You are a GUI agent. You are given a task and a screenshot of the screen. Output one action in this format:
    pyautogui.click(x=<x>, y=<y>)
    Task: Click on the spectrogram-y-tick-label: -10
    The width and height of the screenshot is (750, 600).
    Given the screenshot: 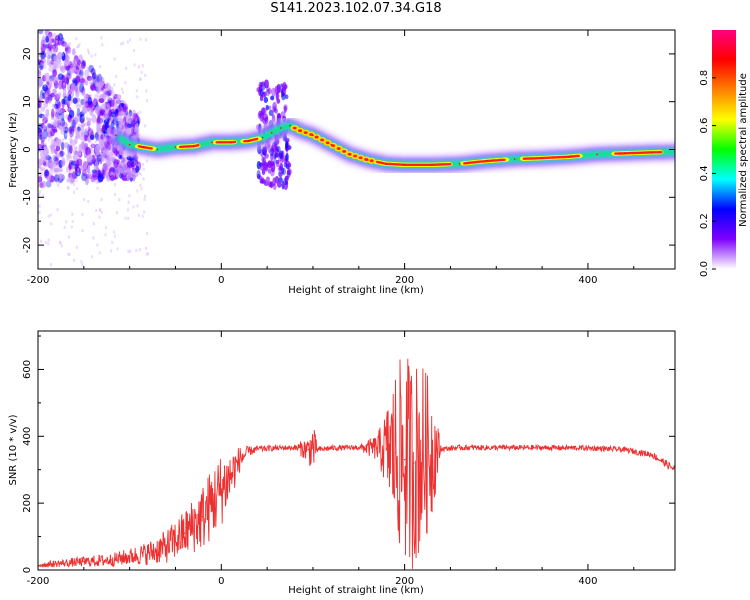 What is the action you would take?
    pyautogui.click(x=27, y=197)
    